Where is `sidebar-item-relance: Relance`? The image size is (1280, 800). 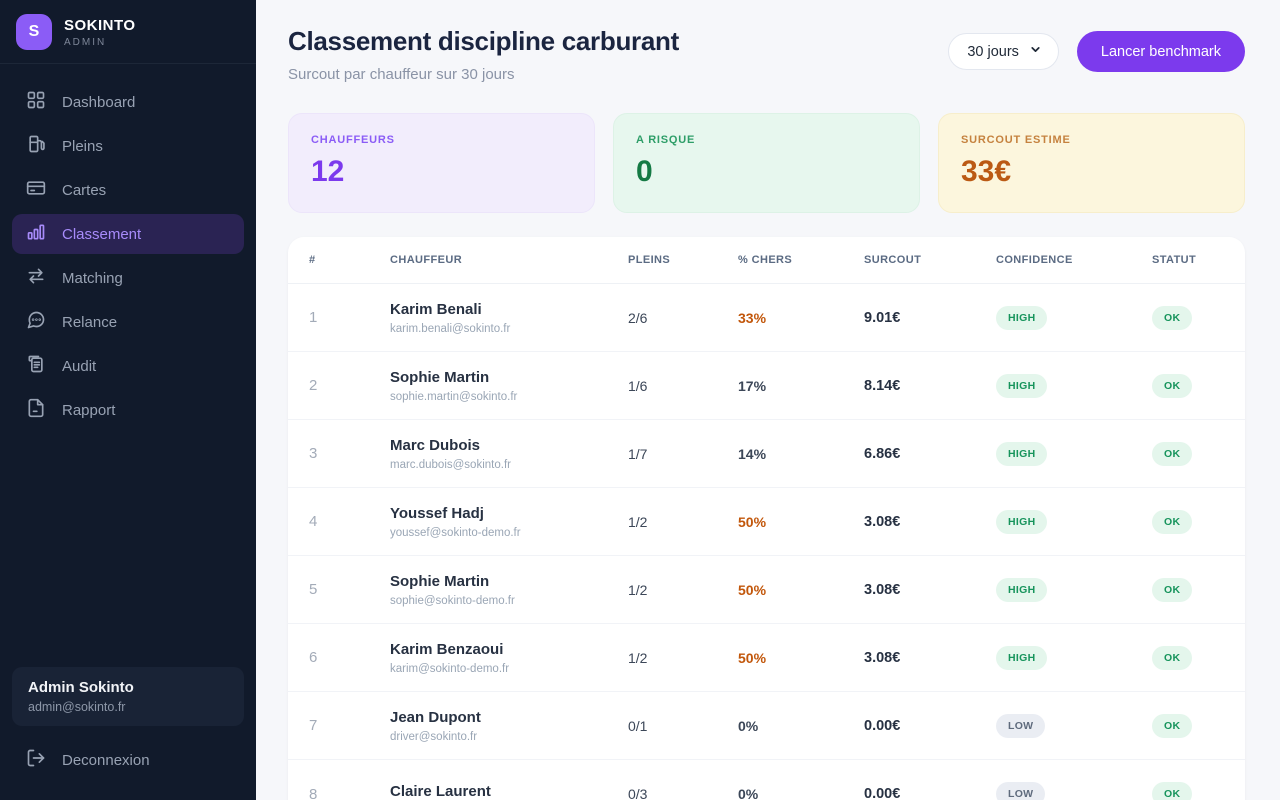
sidebar-item-relance: Relance is located at coordinates (128, 322).